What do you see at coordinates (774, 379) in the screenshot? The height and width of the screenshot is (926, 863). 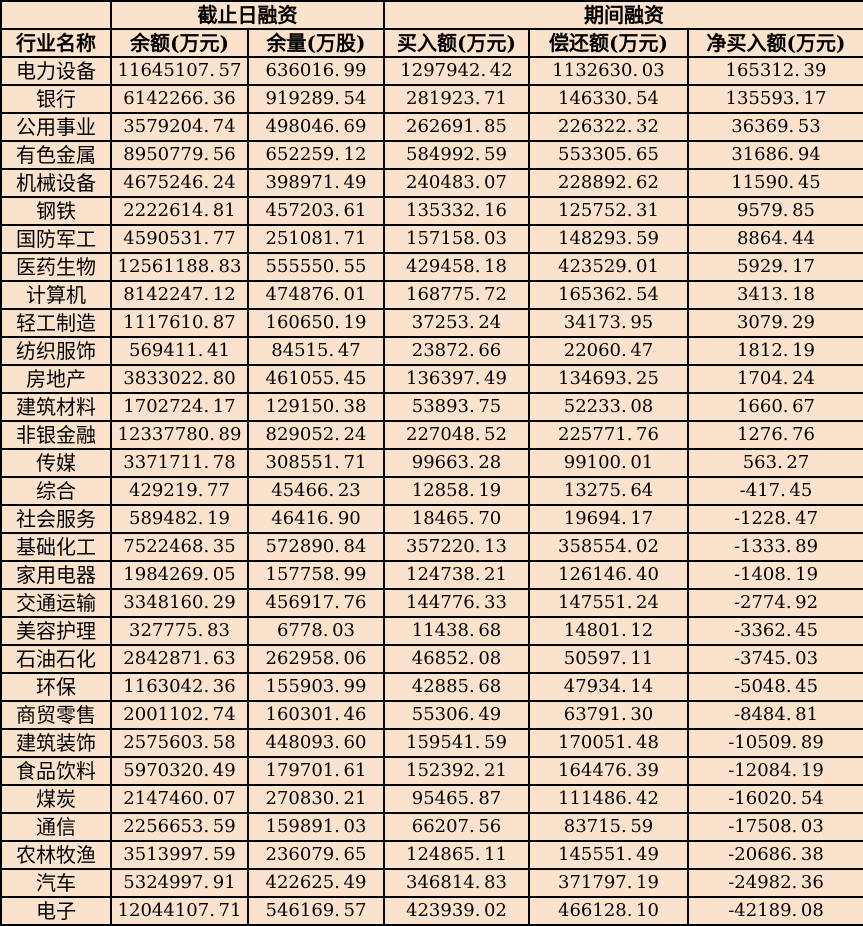 I see `value-cell: 1704. 24` at bounding box center [774, 379].